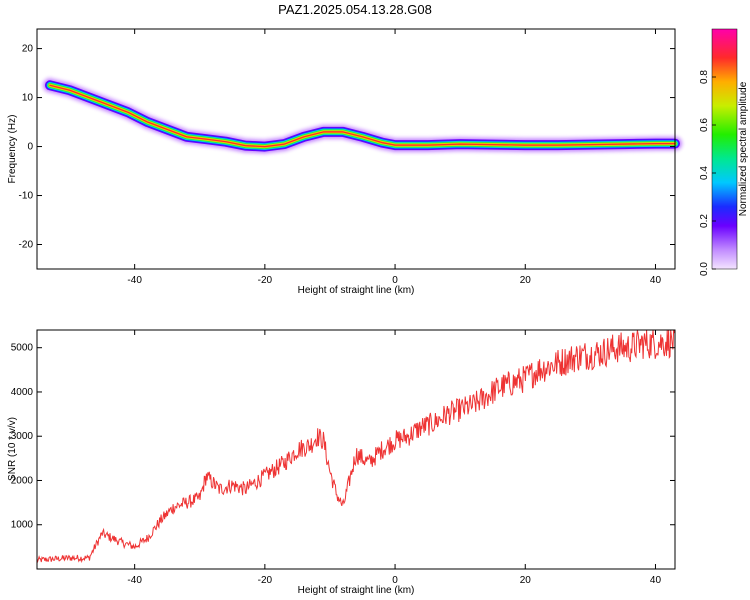 This screenshot has width=750, height=600. Describe the element at coordinates (704, 173) in the screenshot. I see `colorbar-tick-label: 0.4` at that location.